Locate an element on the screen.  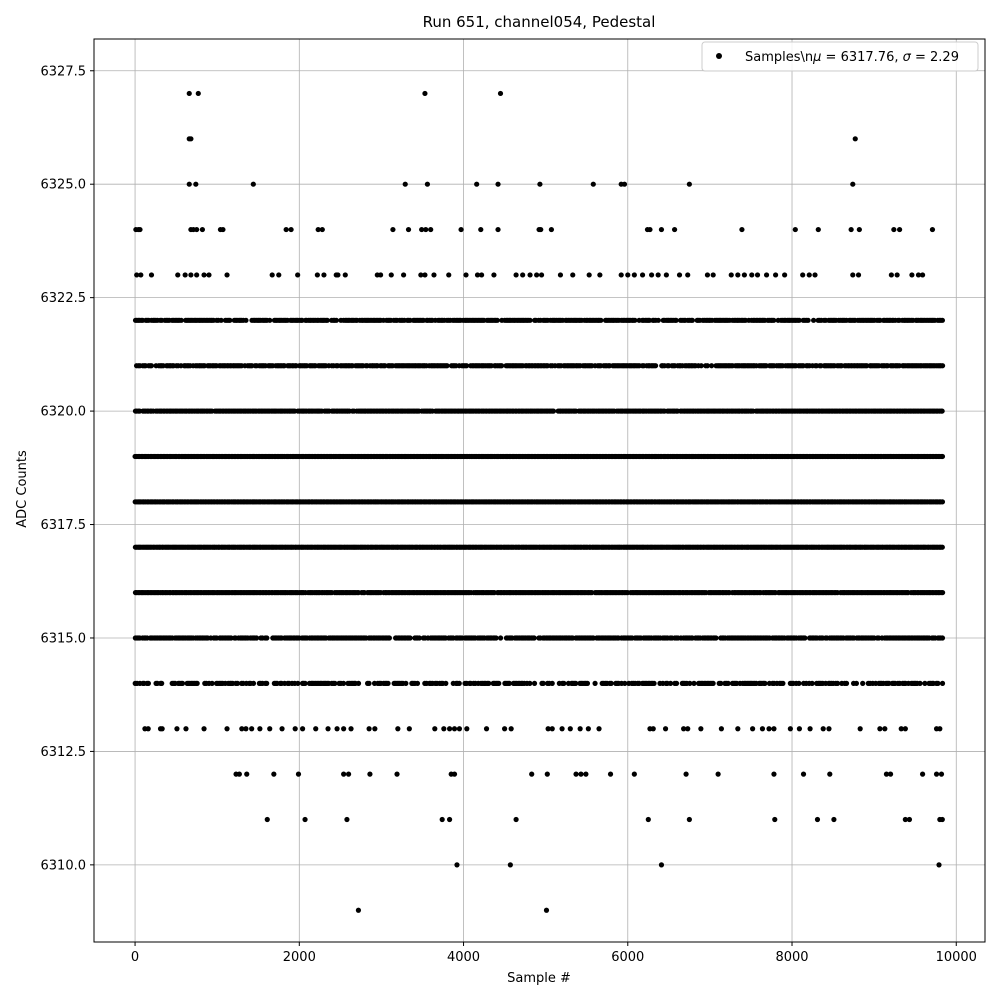
x-tick-label: 6000 is located at coordinates (627, 957).